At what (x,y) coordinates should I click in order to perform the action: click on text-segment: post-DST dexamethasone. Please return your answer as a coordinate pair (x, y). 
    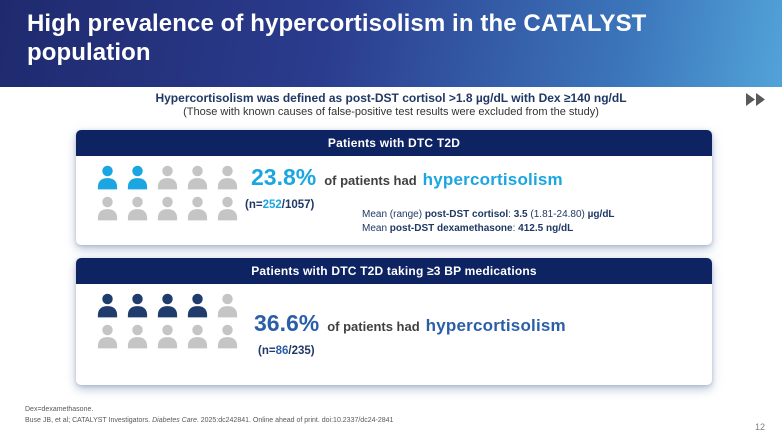
    Looking at the image, I should click on (451, 228).